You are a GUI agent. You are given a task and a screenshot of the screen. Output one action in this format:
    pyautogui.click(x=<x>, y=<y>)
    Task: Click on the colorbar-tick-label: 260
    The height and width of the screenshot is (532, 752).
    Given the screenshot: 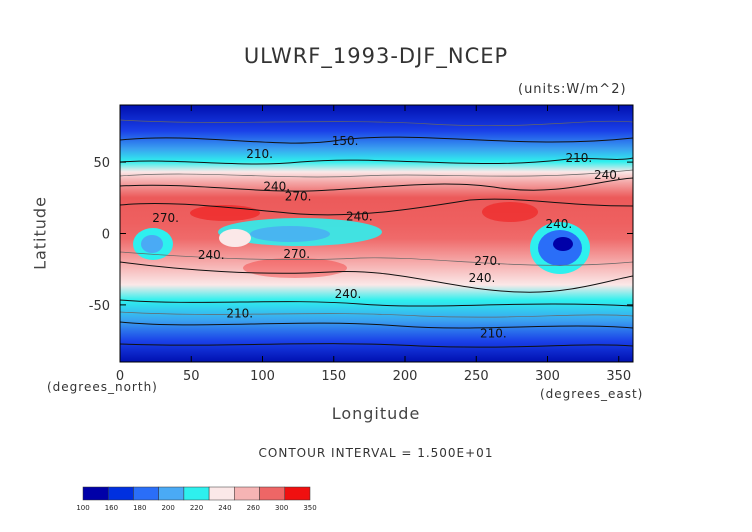 What is the action you would take?
    pyautogui.click(x=253, y=508)
    